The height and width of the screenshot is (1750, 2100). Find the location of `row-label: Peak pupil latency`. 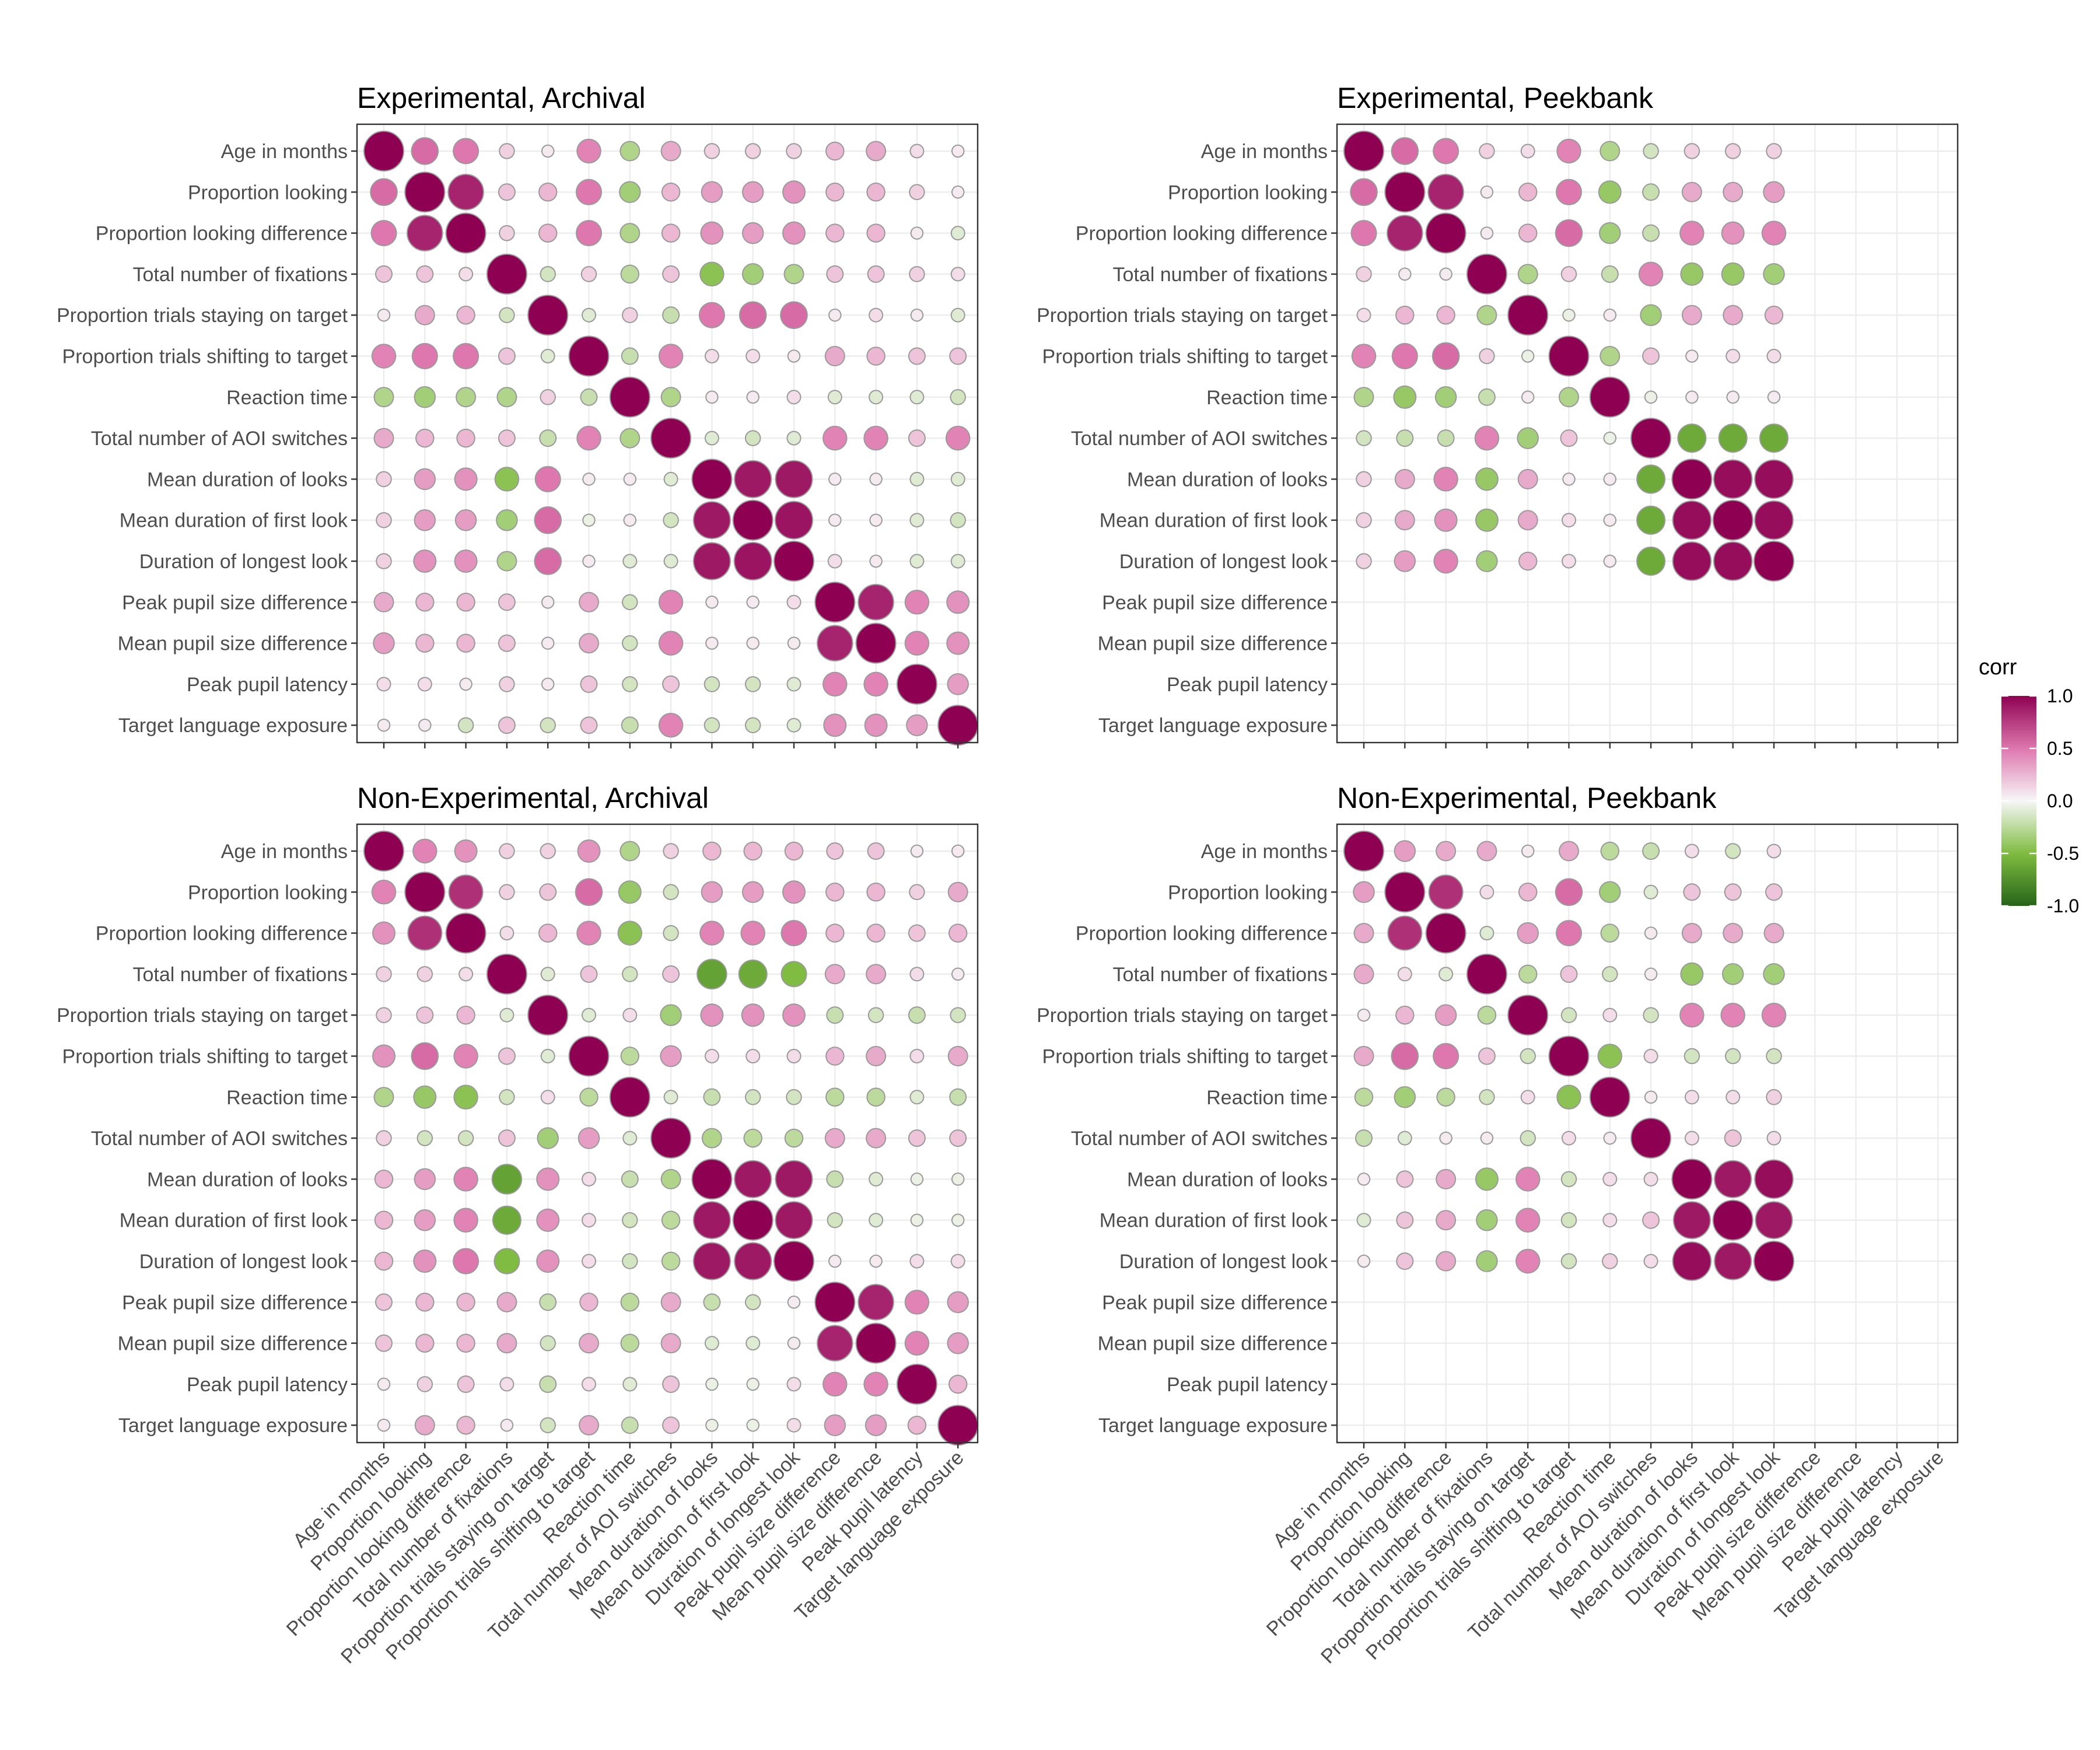

row-label: Peak pupil latency is located at coordinates (1247, 685).